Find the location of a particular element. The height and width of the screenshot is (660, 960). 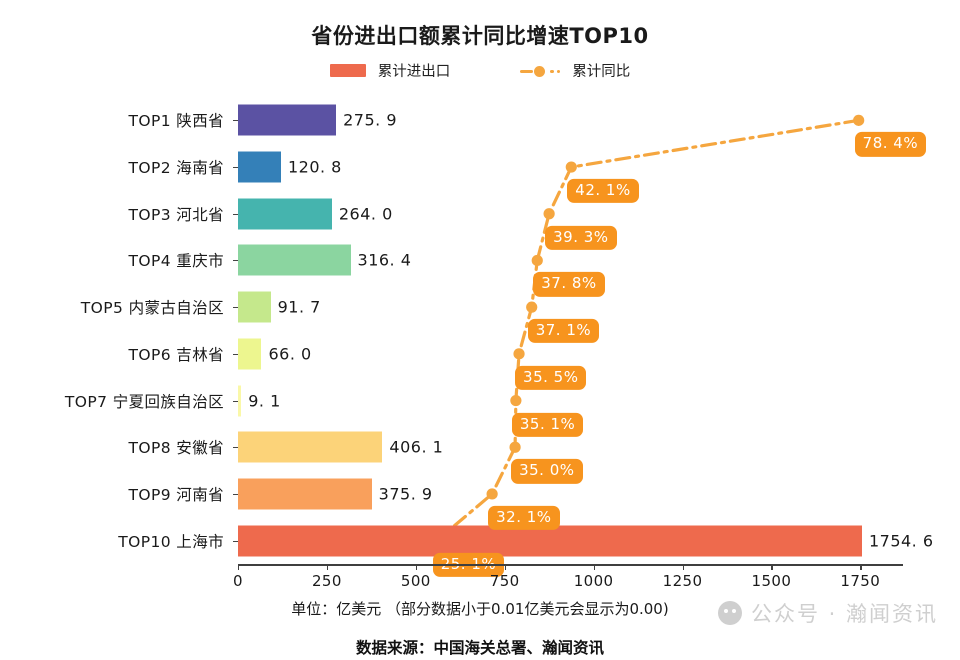

legend-bar-label: 累计进出口 is located at coordinates (414, 72).